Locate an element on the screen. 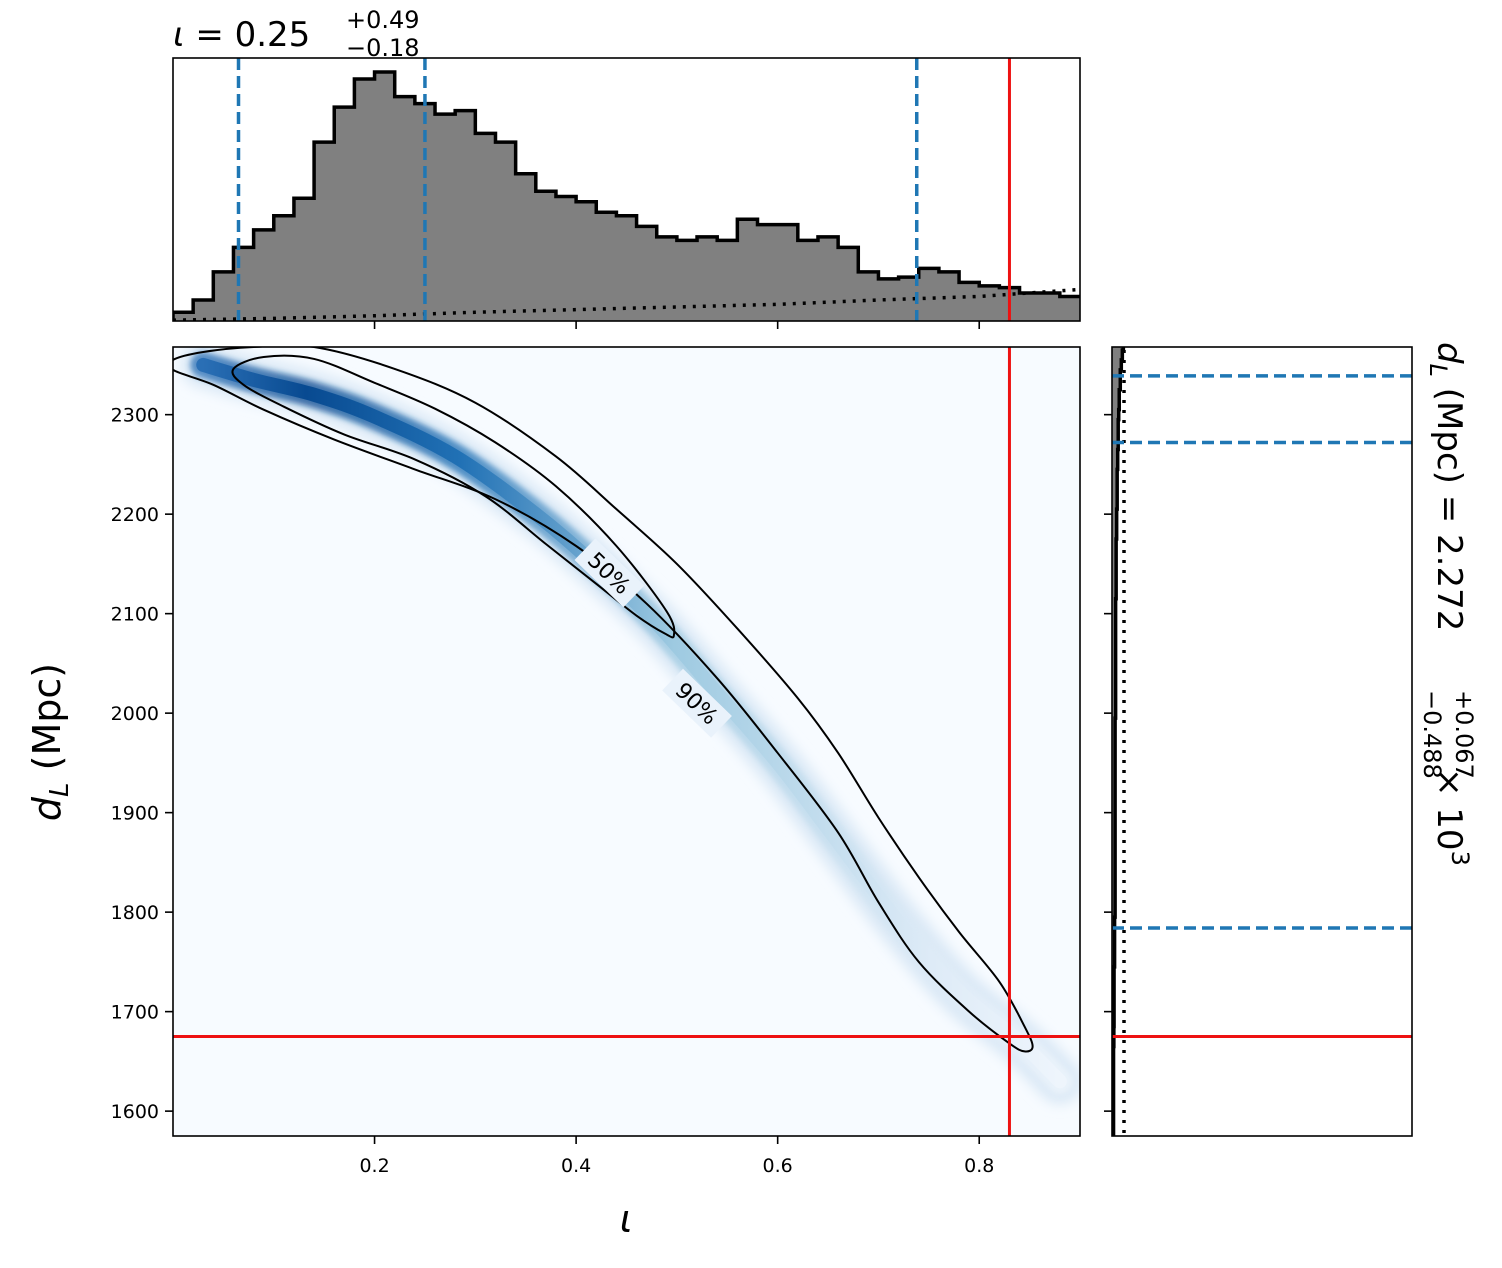 Image resolution: width=1502 pixels, height=1268 pixels. y-axis-label-subscript: L is located at coordinates (60, 789).